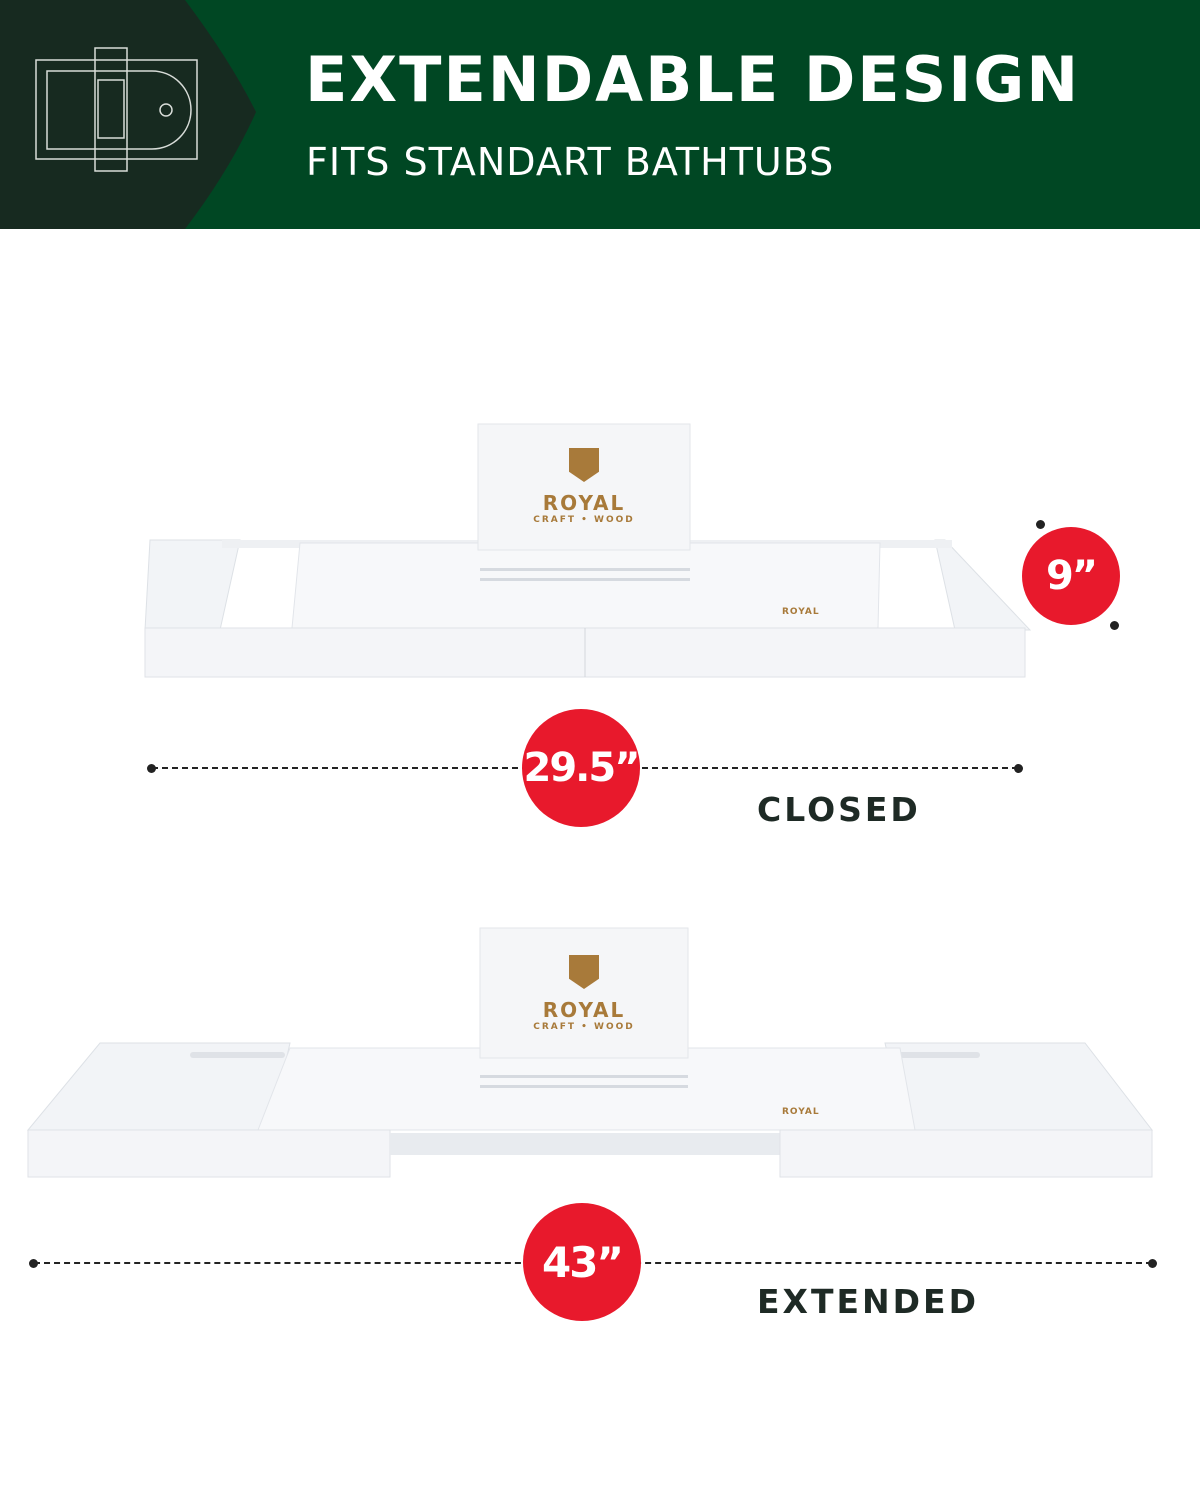  Describe the element at coordinates (1114, 625) in the screenshot. I see `width-marker-bottom` at that location.